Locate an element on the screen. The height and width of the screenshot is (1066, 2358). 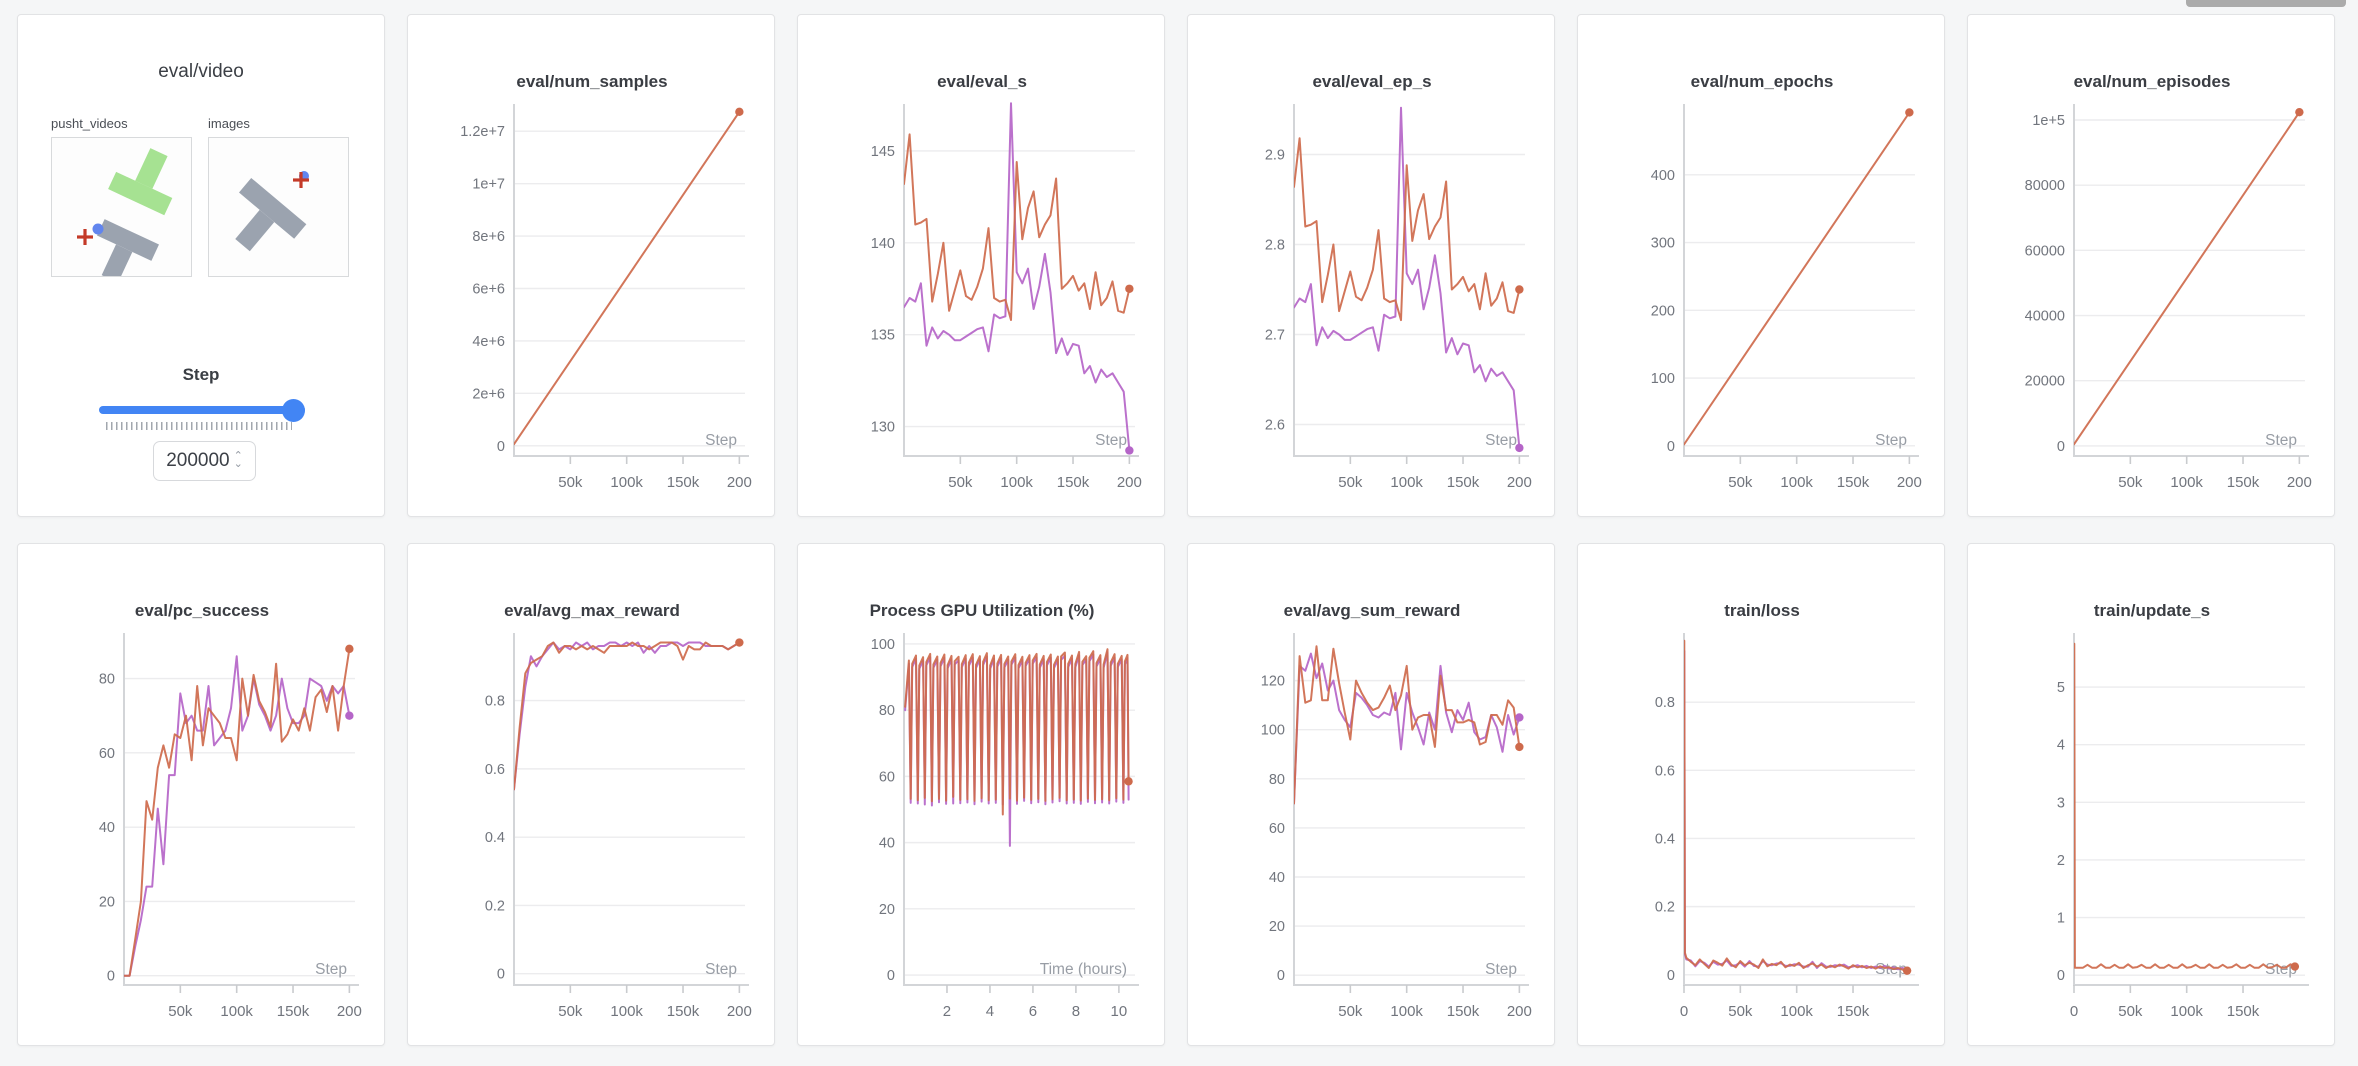
chart-title: eval/eval_s is located at coordinates (982, 81).